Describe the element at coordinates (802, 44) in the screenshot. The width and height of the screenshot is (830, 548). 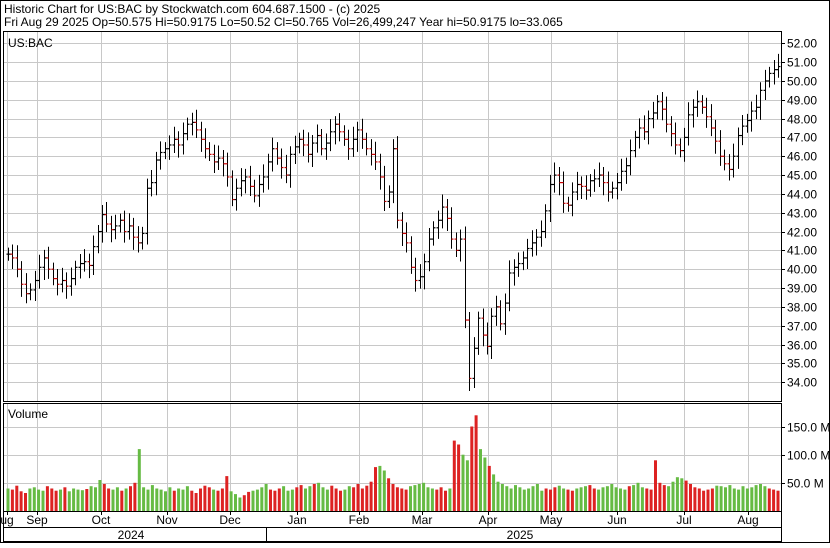
I see `price-tick-label: 52.00` at that location.